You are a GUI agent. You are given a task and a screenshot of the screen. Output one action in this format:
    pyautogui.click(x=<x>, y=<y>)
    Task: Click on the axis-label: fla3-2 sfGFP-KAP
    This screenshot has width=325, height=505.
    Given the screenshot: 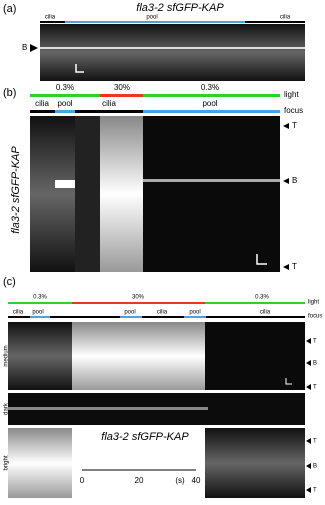 What is the action you would take?
    pyautogui.click(x=16, y=190)
    